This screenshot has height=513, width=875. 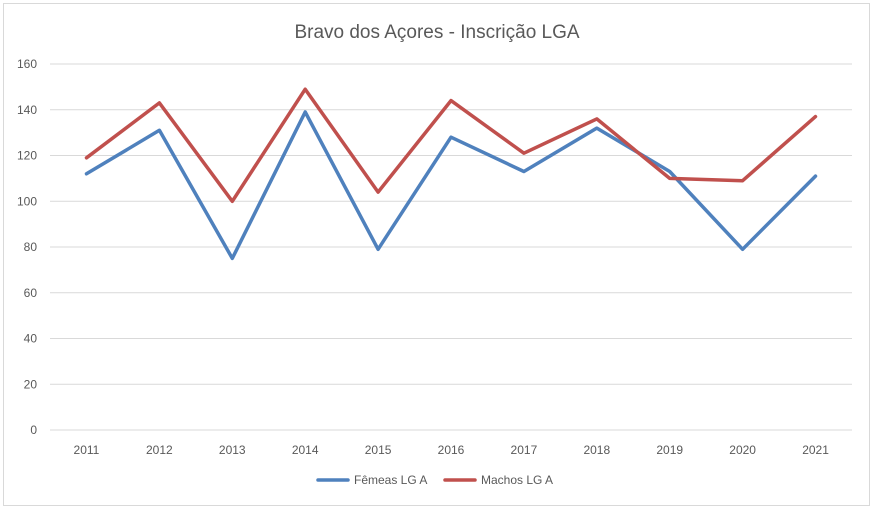 I want to click on x-tick-label: 2014, so click(x=305, y=450).